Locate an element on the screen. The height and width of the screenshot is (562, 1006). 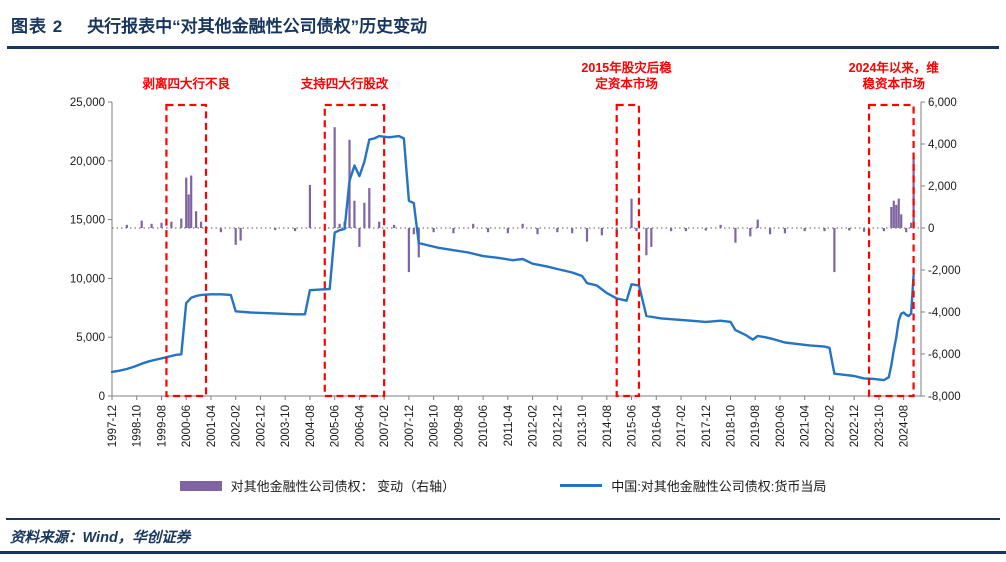
svg-text: 2023-10 is located at coordinates (880, 426).